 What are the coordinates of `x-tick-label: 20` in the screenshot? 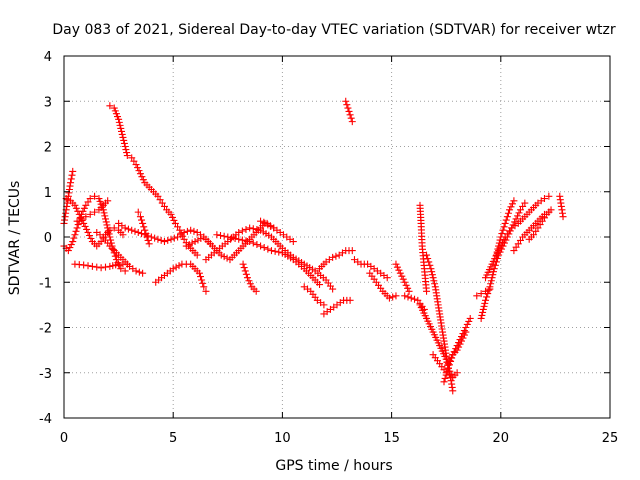 It's located at (501, 438).